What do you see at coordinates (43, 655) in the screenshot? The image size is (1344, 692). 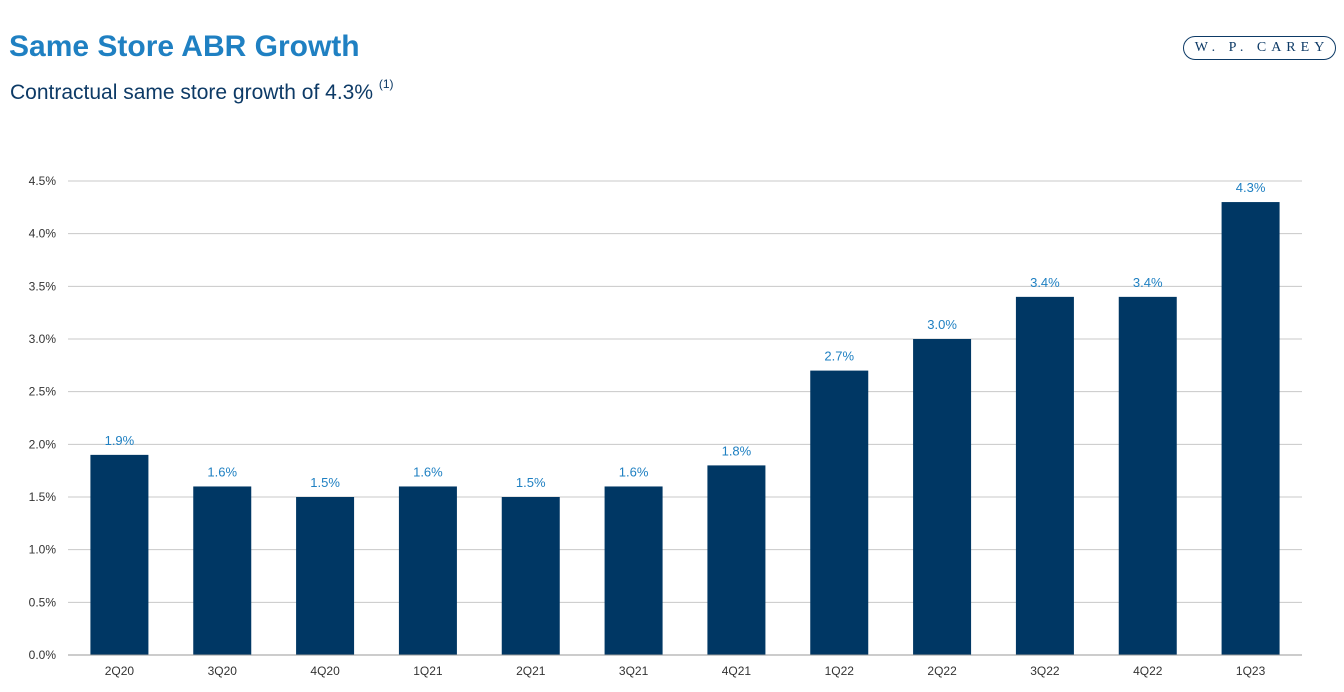 I see `y-tick-label: 0.0%` at bounding box center [43, 655].